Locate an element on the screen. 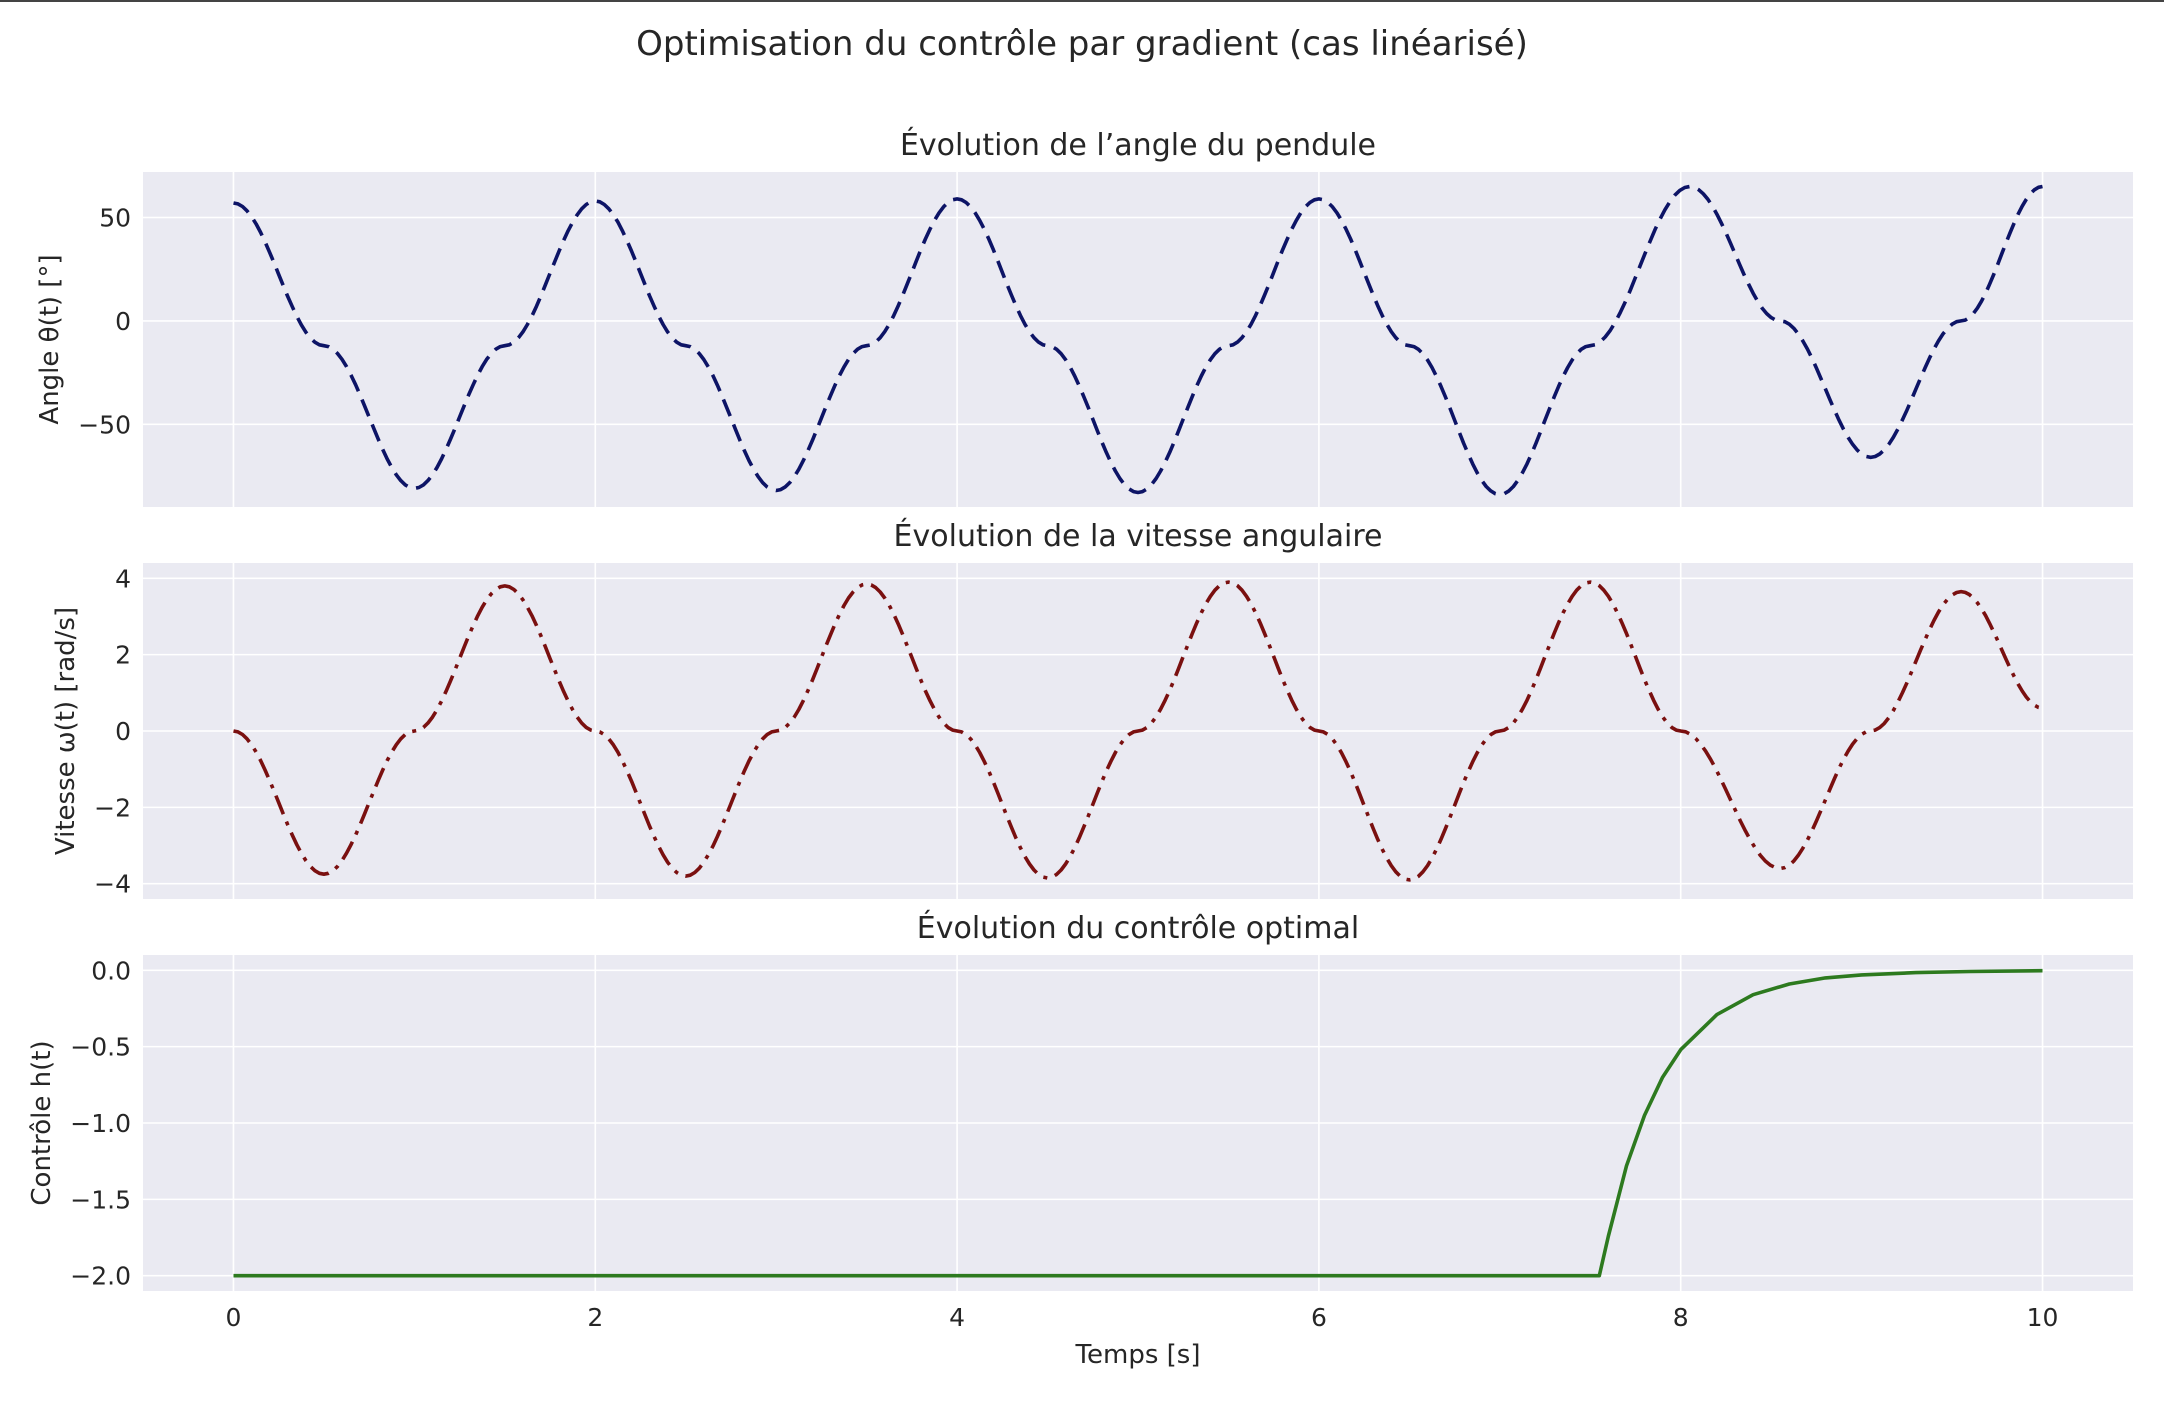  control-ylabel: Contrôle h(t) is located at coordinates (42, 1122).